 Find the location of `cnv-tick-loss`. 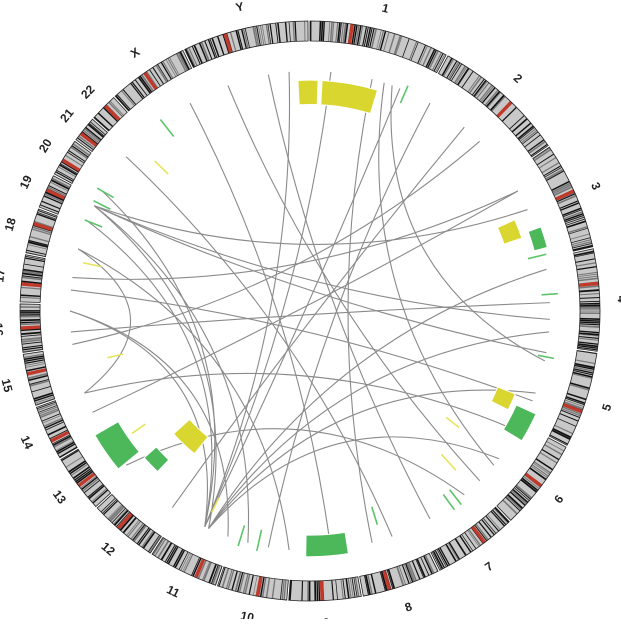

cnv-tick-loss is located at coordinates (374, 515).